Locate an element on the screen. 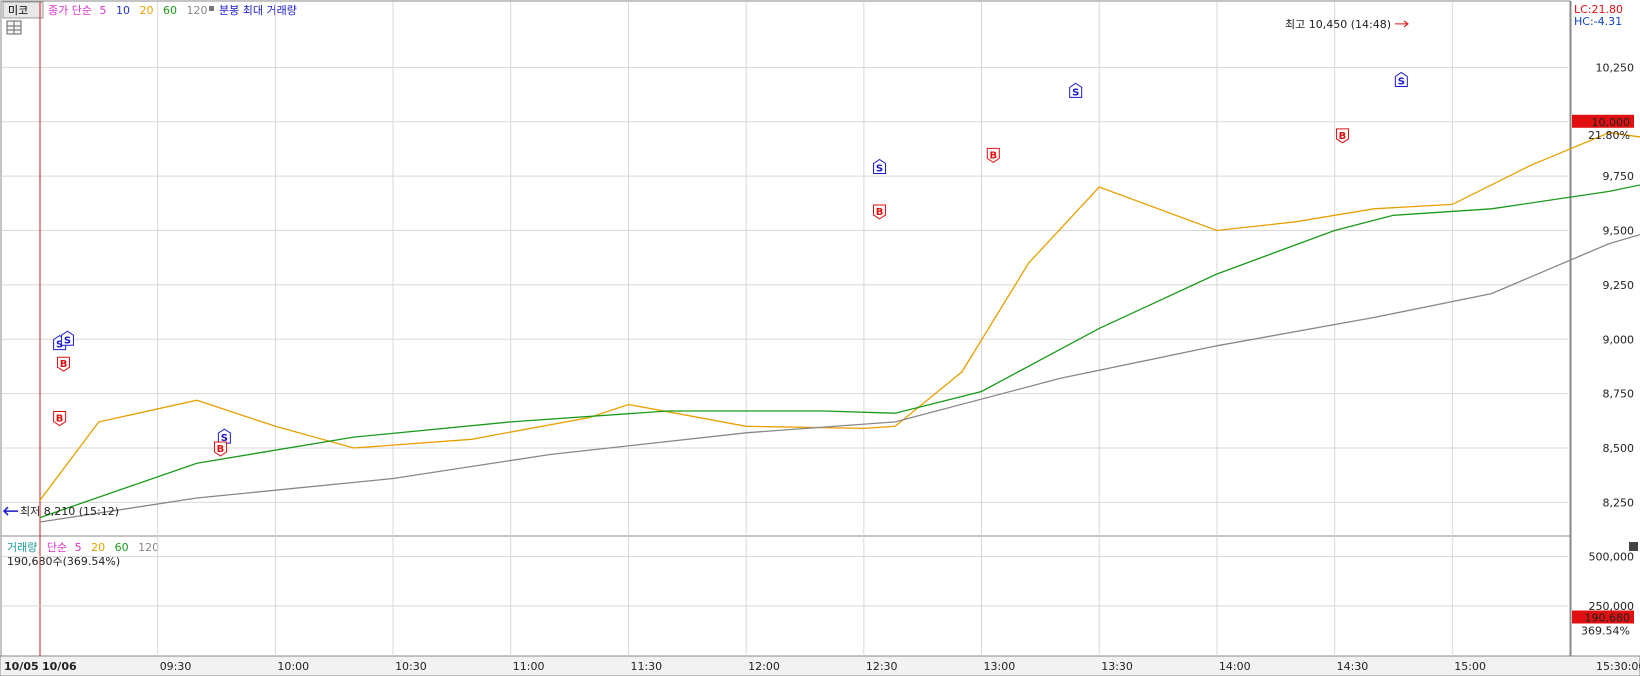 The height and width of the screenshot is (676, 1640). vol-ma20-legend: 20 is located at coordinates (98, 547).